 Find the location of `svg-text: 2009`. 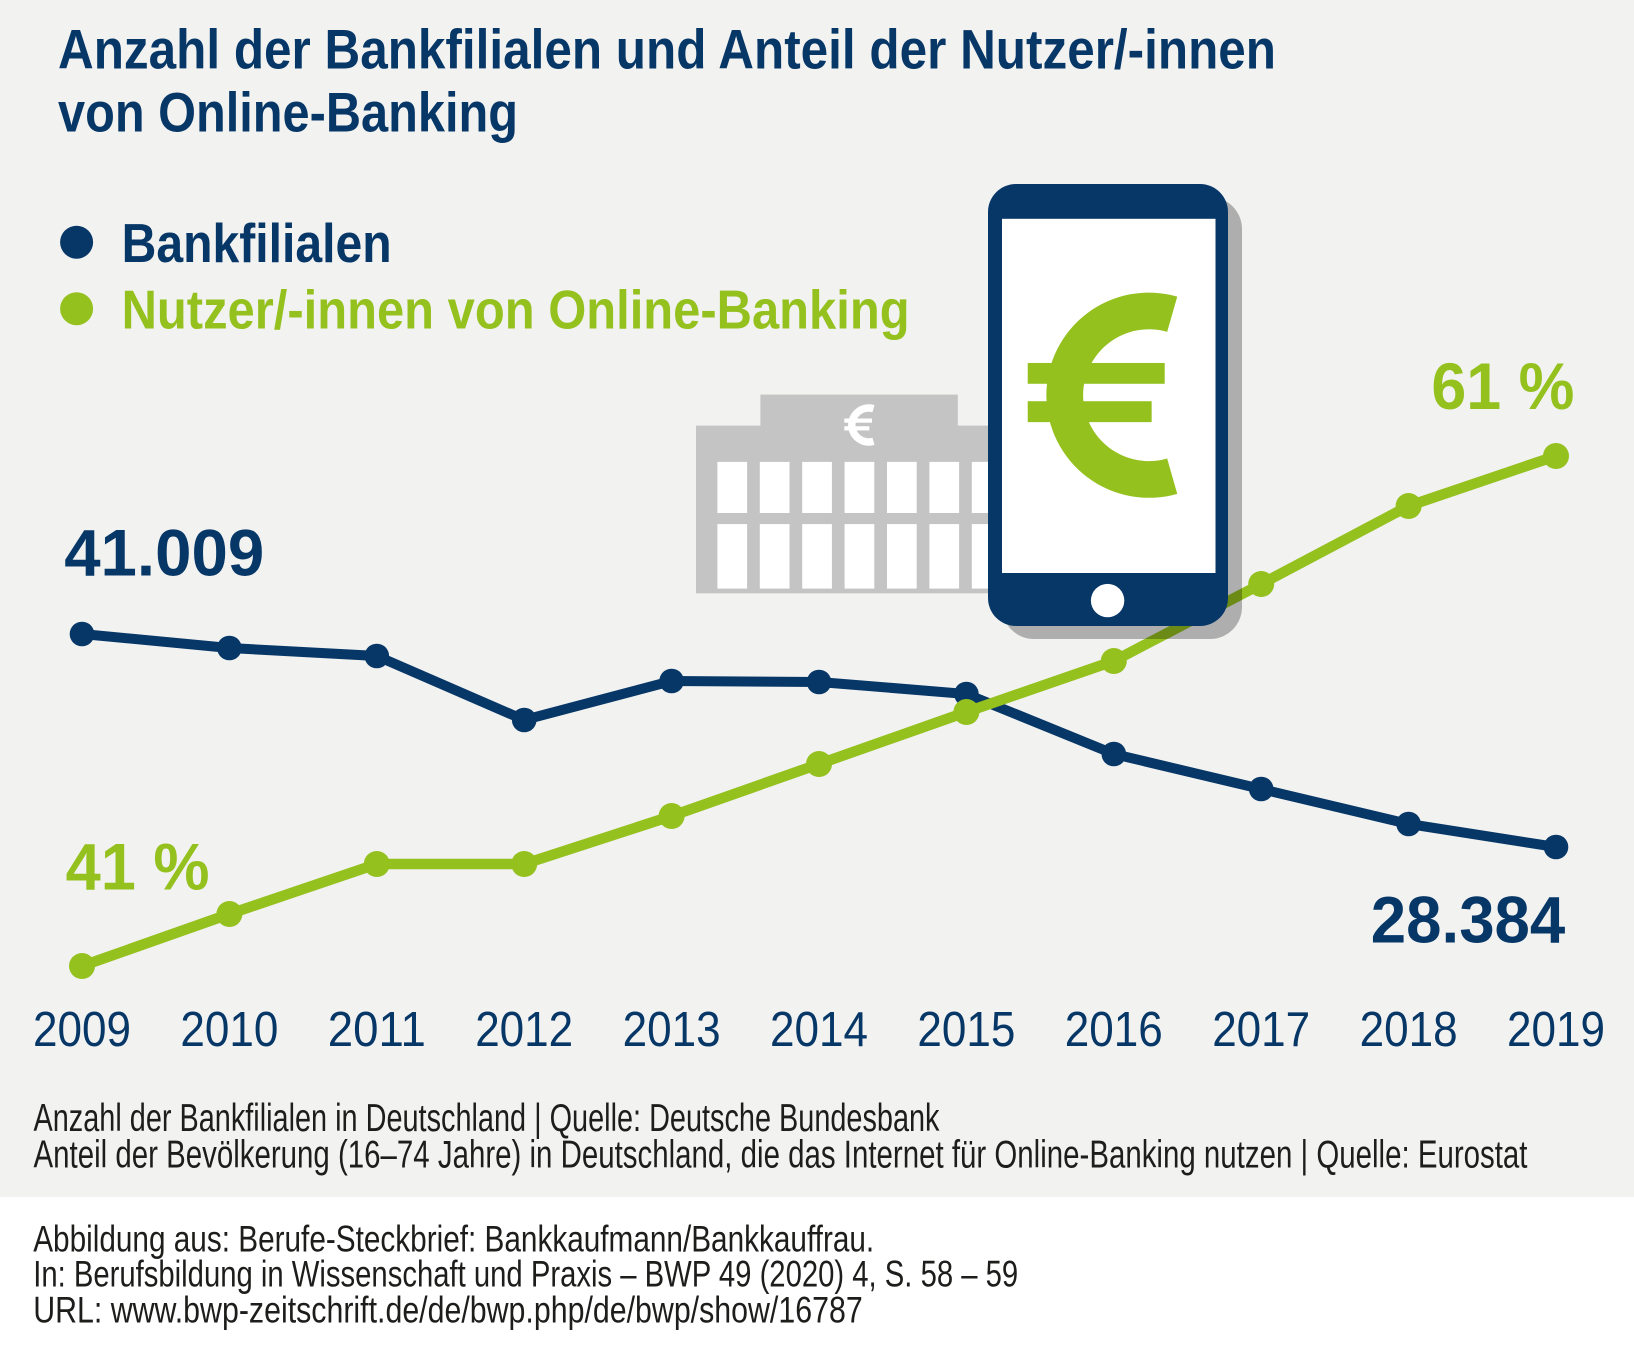

svg-text: 2009 is located at coordinates (82, 1030).